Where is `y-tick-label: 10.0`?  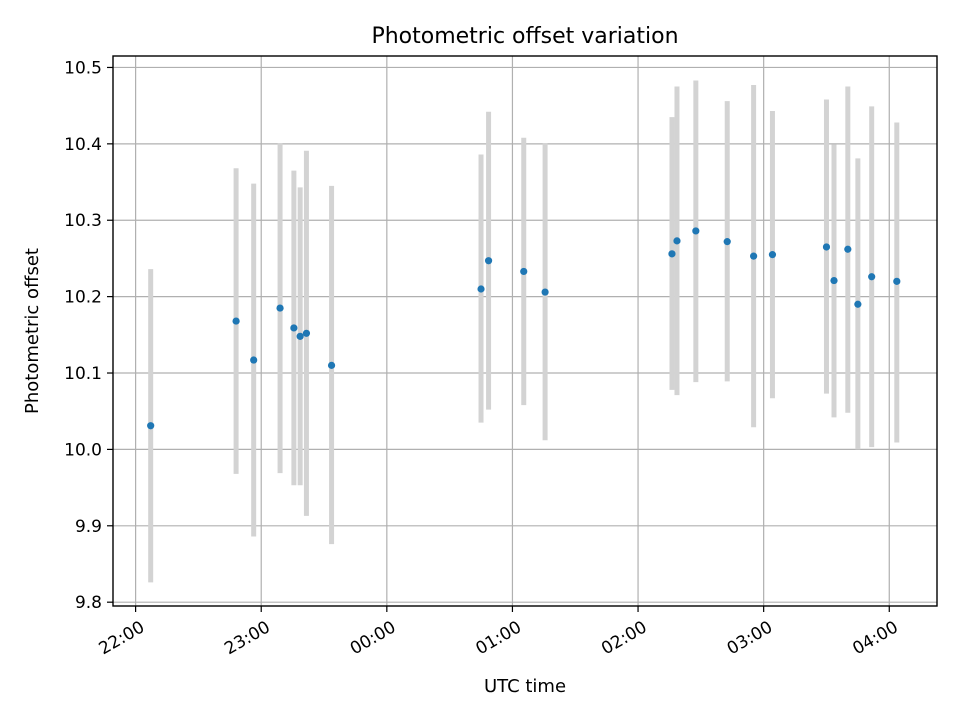 y-tick-label: 10.0 is located at coordinates (83, 450).